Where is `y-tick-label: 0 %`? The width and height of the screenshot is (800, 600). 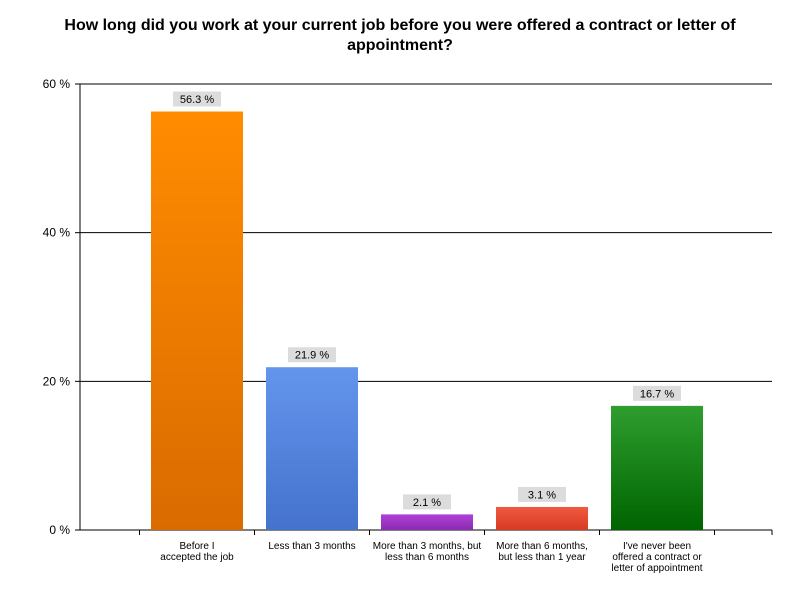 y-tick-label: 0 % is located at coordinates (59, 530).